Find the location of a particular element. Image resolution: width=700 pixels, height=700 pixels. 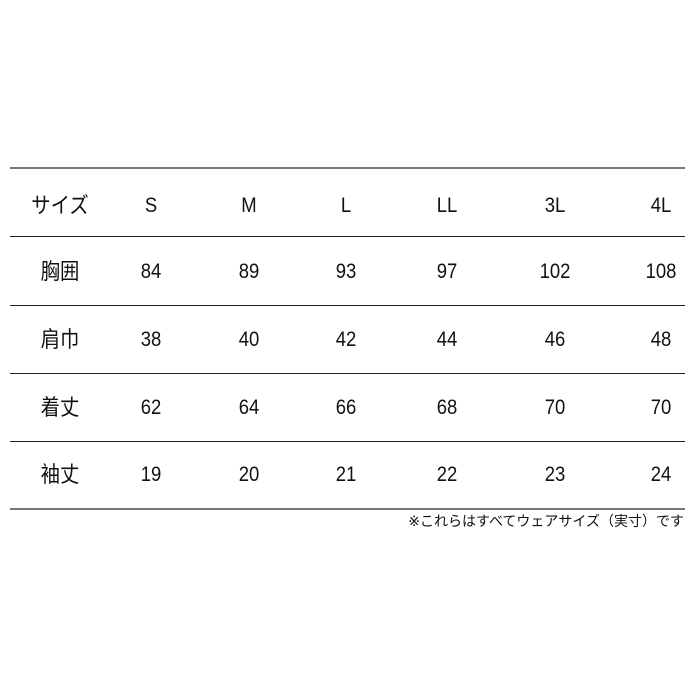

size-header: 4L is located at coordinates (661, 205).